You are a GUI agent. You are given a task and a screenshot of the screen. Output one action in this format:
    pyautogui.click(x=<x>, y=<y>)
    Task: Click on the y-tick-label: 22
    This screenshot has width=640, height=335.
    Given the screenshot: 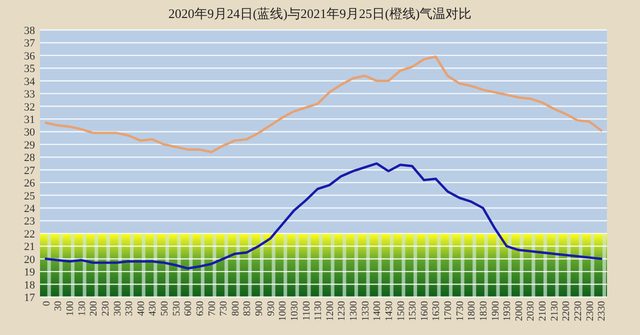 What is the action you would take?
    pyautogui.click(x=29, y=234)
    